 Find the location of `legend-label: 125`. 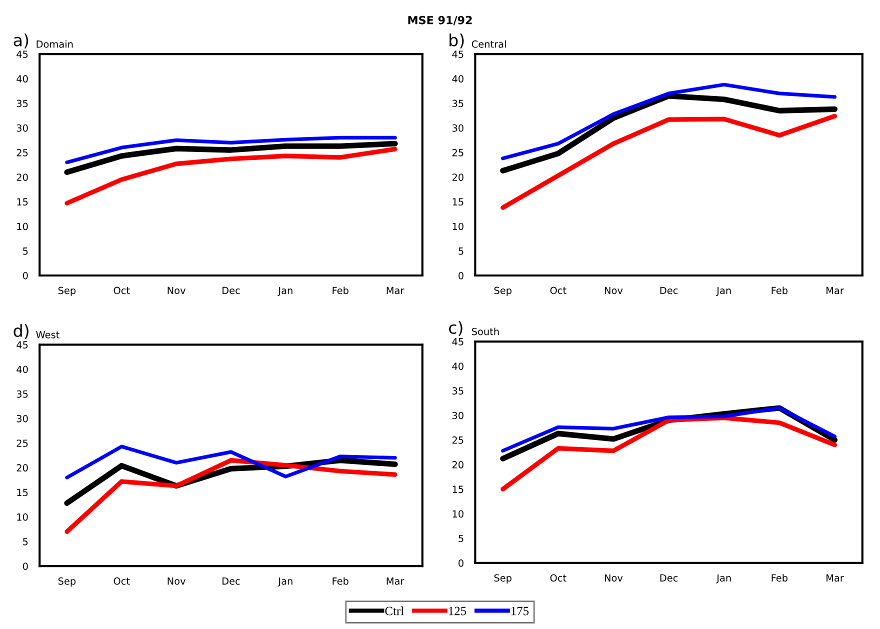

legend-label: 125 is located at coordinates (457, 611).